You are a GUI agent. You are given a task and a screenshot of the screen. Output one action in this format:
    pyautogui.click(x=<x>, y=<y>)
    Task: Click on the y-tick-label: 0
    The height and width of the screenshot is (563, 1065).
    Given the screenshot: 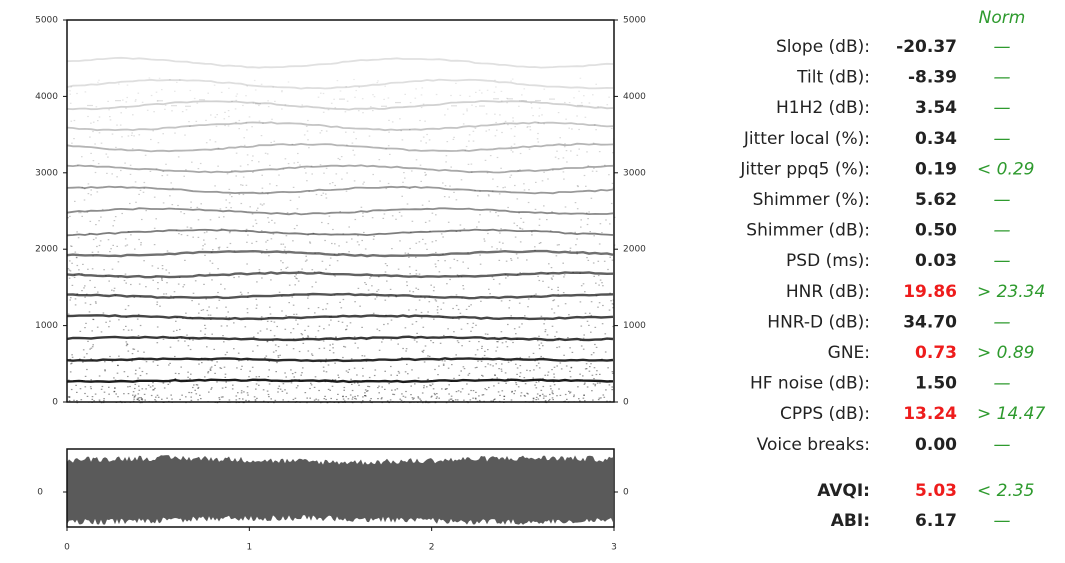 What is the action you would take?
    pyautogui.click(x=626, y=493)
    